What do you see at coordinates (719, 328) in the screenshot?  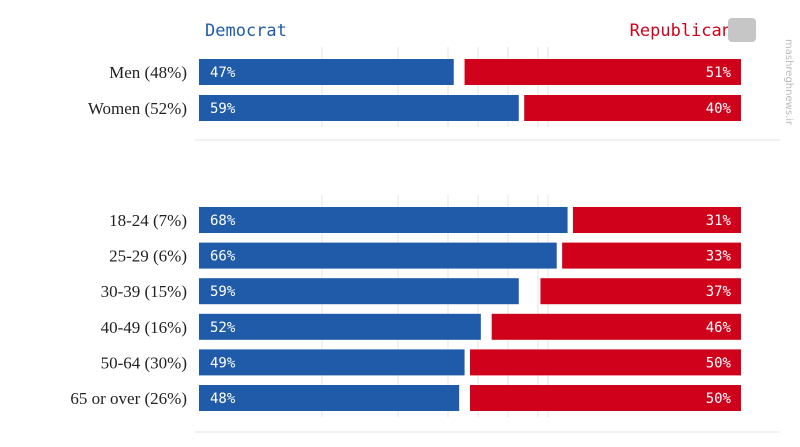 I see `data-label-republican: 46%` at bounding box center [719, 328].